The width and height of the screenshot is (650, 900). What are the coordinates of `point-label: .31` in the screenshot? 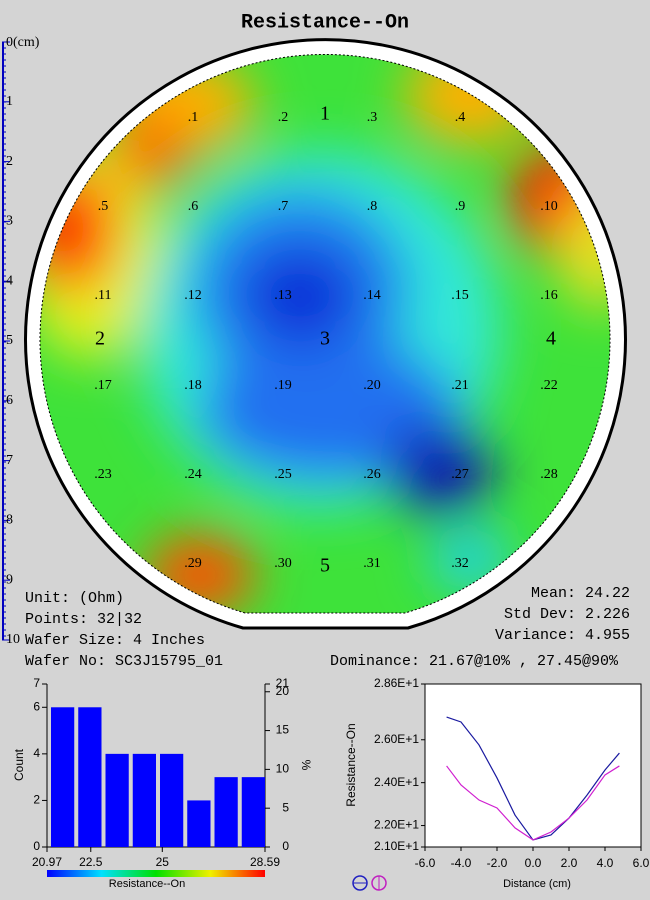 It's located at (372, 563).